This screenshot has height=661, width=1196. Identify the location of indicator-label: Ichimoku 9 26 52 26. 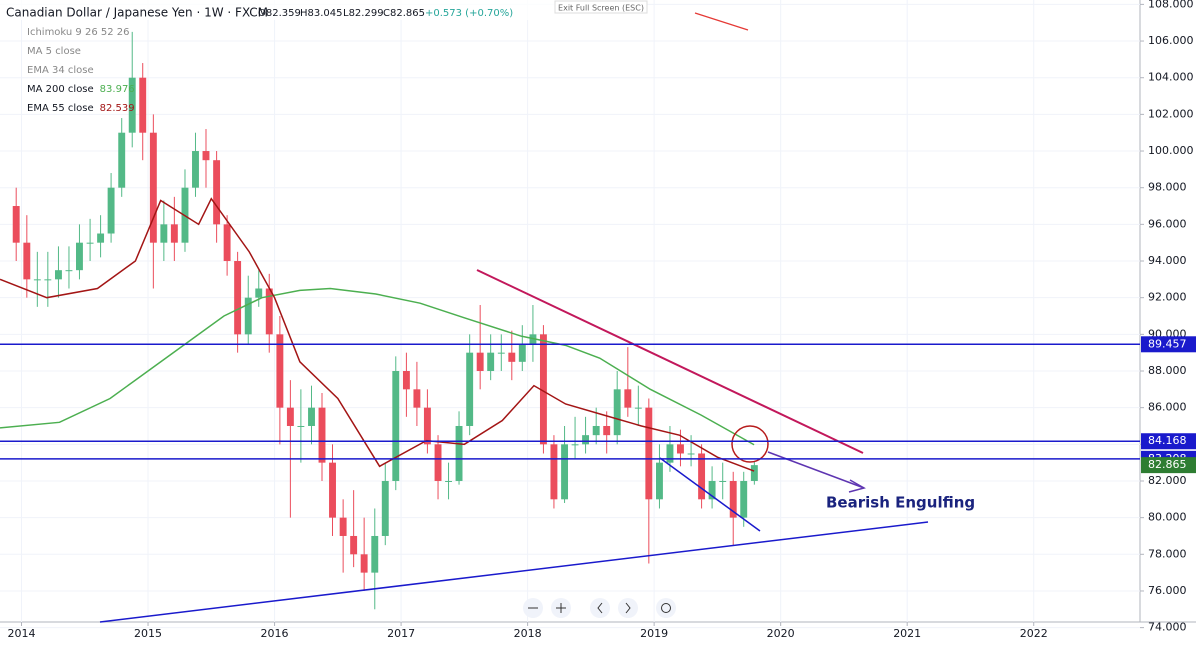
(78, 32).